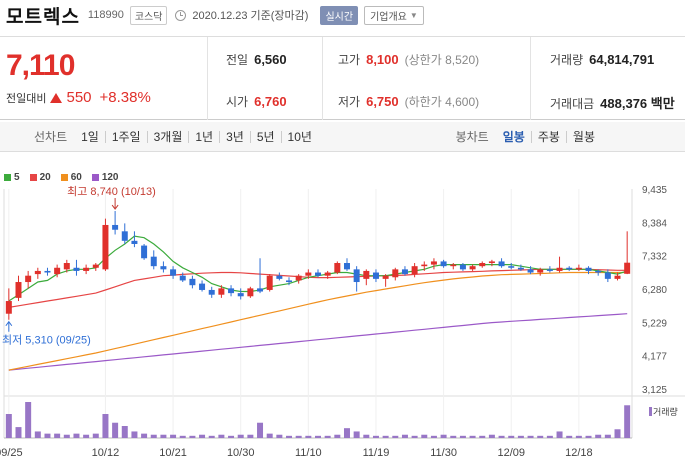  I want to click on tab-weekly: 주봉, so click(548, 136).